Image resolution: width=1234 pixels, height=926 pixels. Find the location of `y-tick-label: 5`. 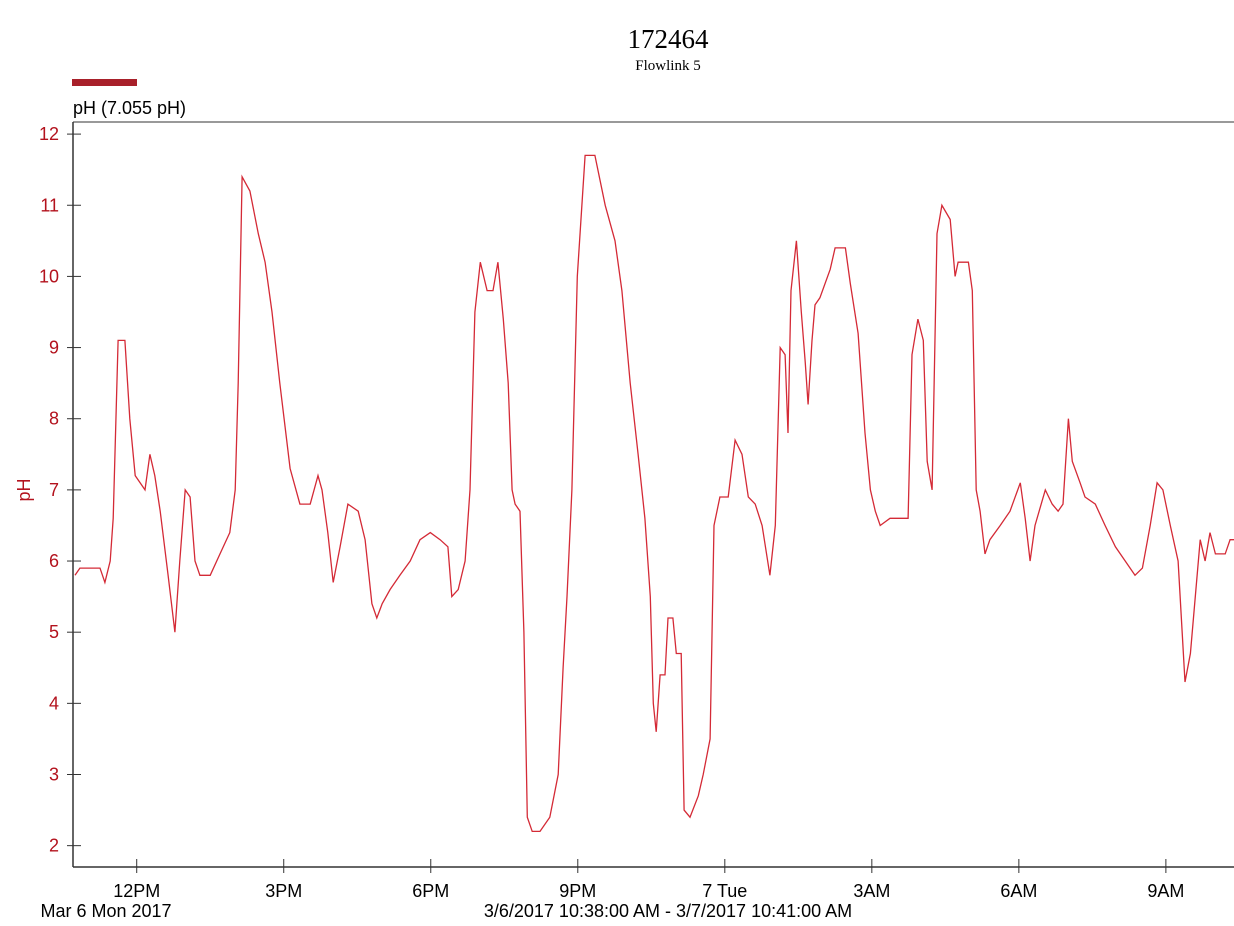

y-tick-label: 5 is located at coordinates (54, 632).